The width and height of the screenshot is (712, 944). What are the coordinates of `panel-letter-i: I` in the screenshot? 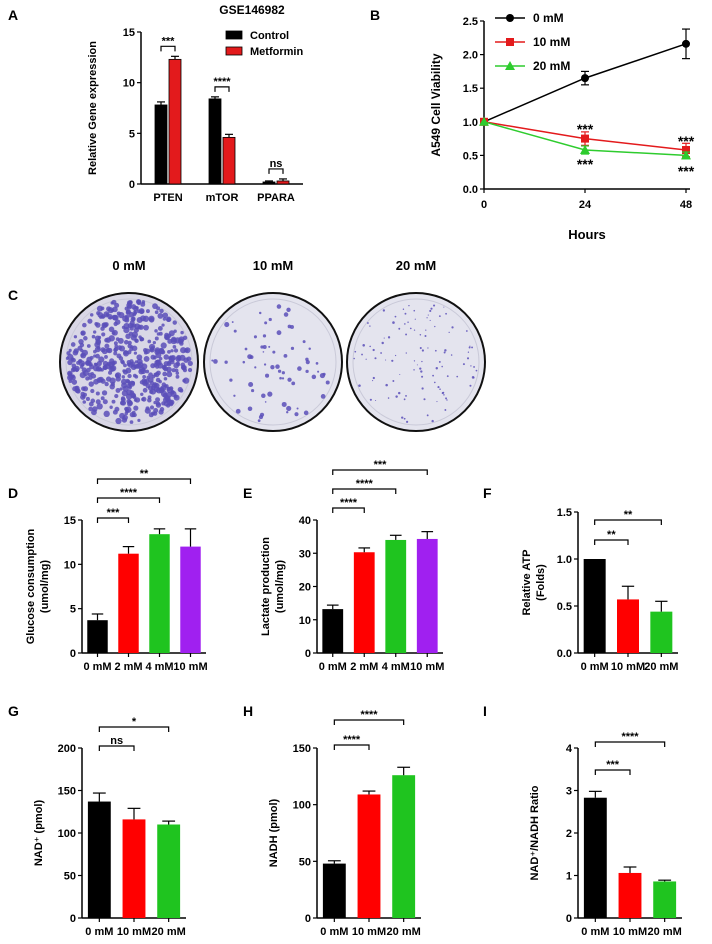 It's located at (485, 711).